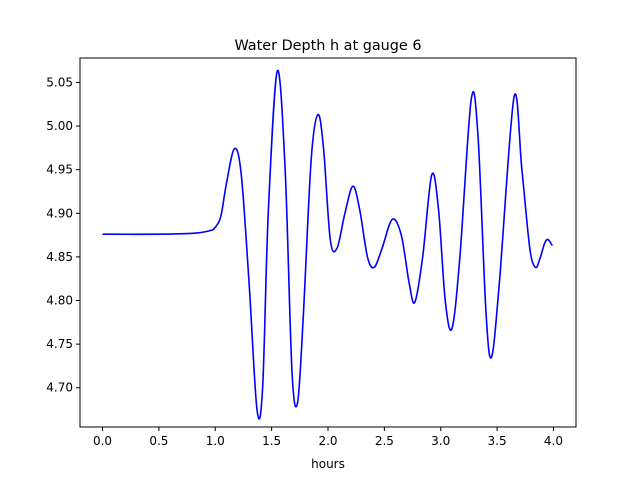 The height and width of the screenshot is (480, 640). I want to click on x-axis-label: hours, so click(328, 464).